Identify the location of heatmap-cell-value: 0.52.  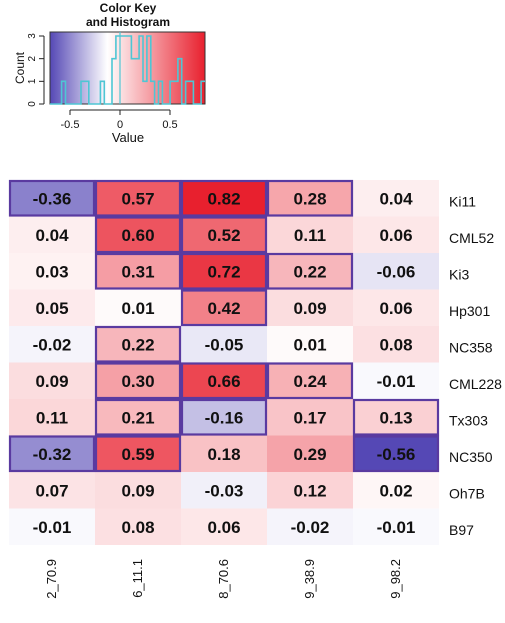
(223, 235).